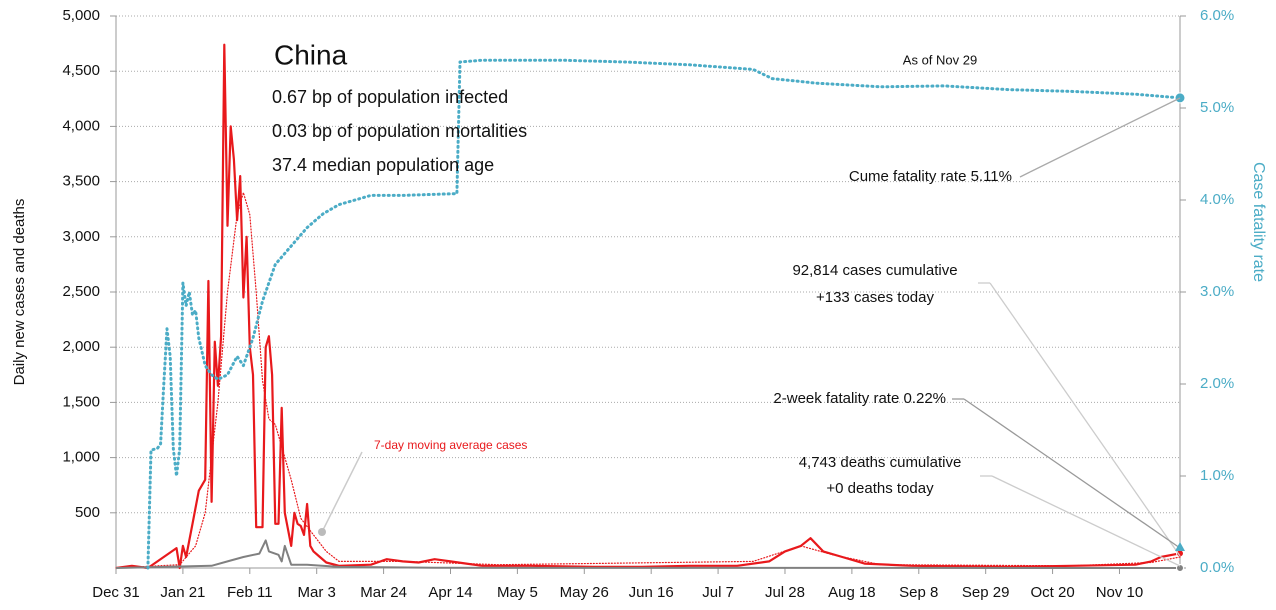  I want to click on x-tick-label: Sep 29, so click(986, 592).